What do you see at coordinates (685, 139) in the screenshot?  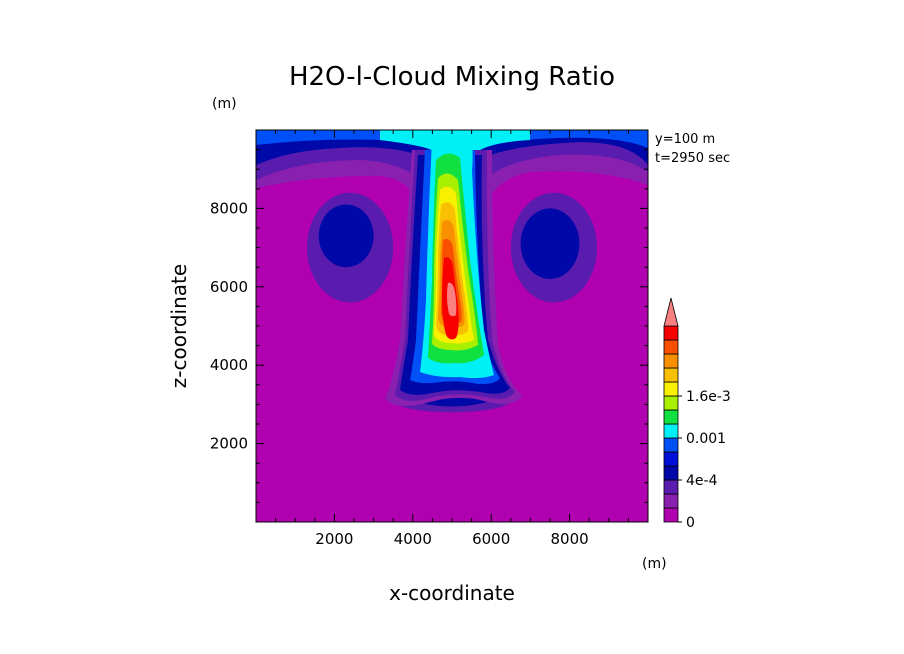 I see `annotation-y-slice: y=100 m` at bounding box center [685, 139].